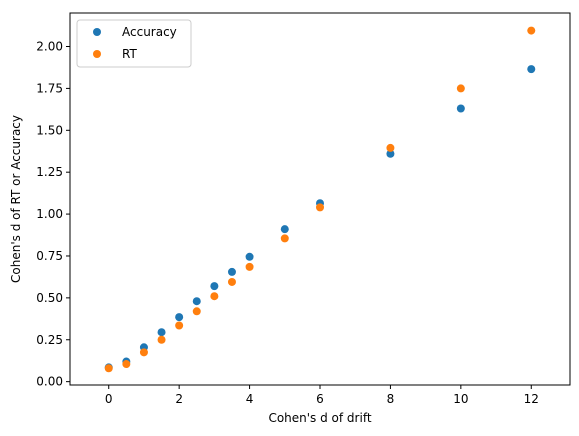  I want to click on x-tick-label: 2, so click(179, 399).